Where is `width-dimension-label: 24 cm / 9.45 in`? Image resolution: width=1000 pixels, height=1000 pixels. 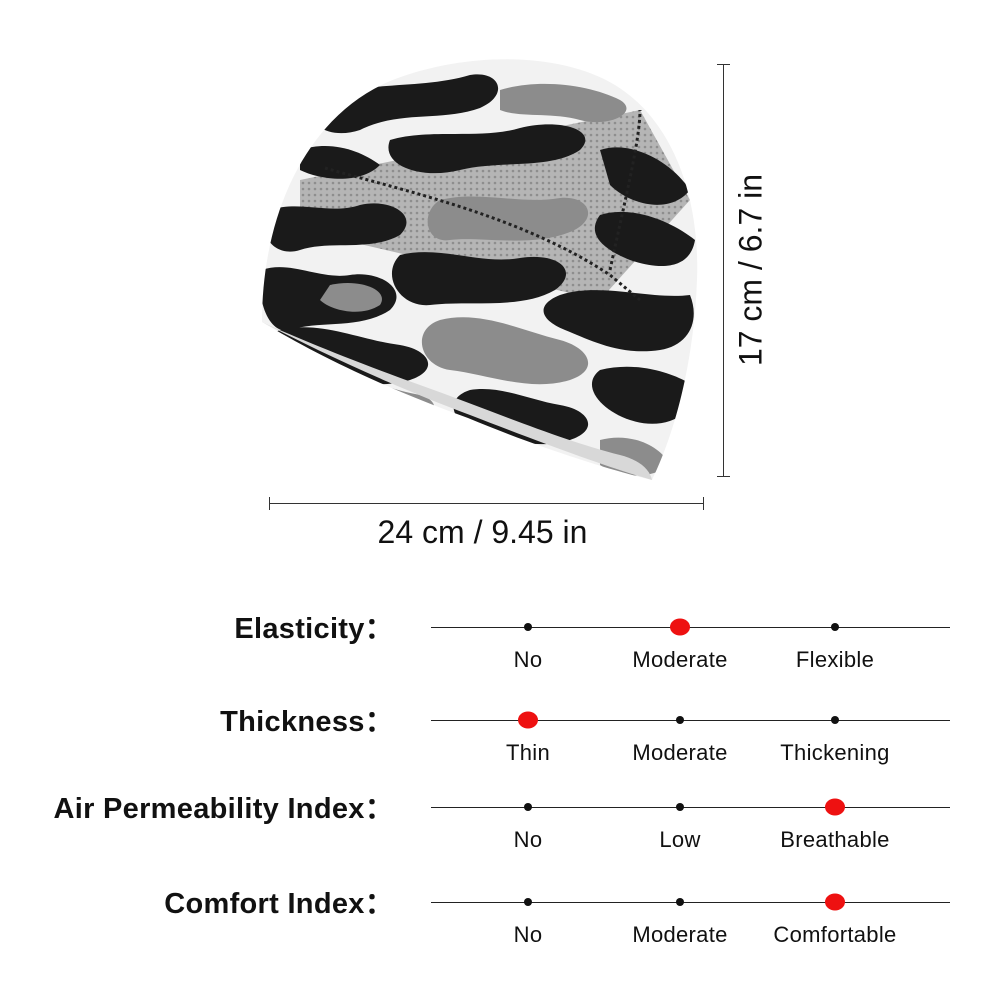 width-dimension-label: 24 cm / 9.45 in is located at coordinates (482, 532).